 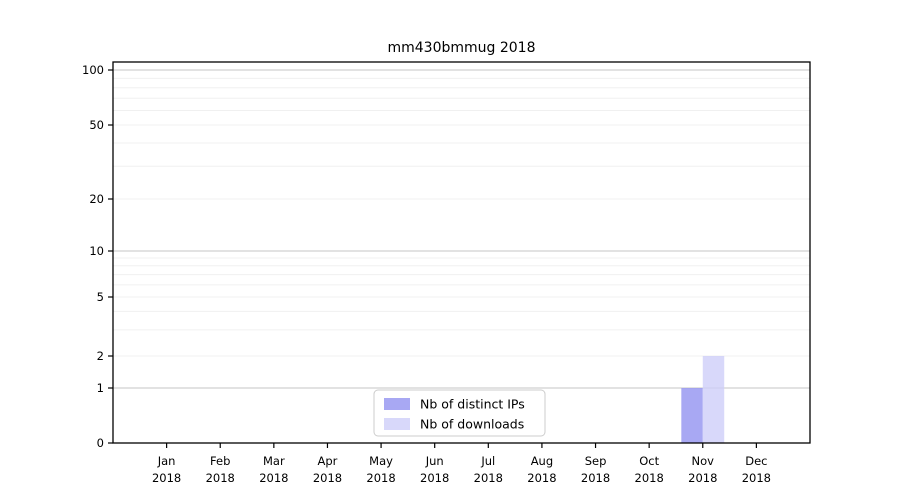 What do you see at coordinates (100, 443) in the screenshot?
I see `y-tick-label: 0` at bounding box center [100, 443].